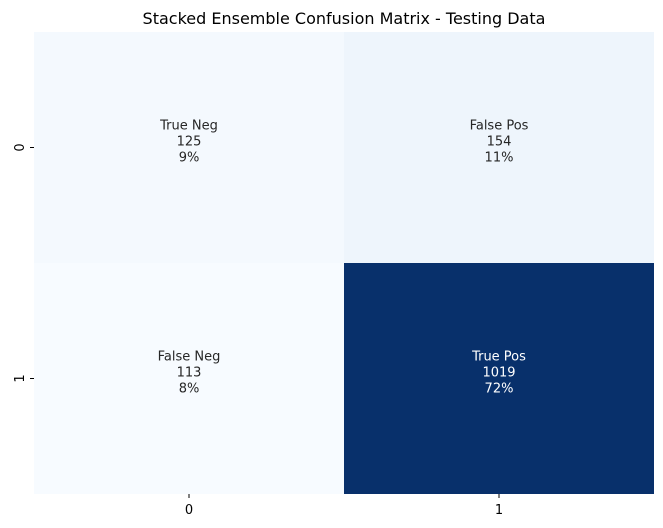 The width and height of the screenshot is (663, 528). I want to click on cell-label-r0-c0: True Neg, so click(188, 126).